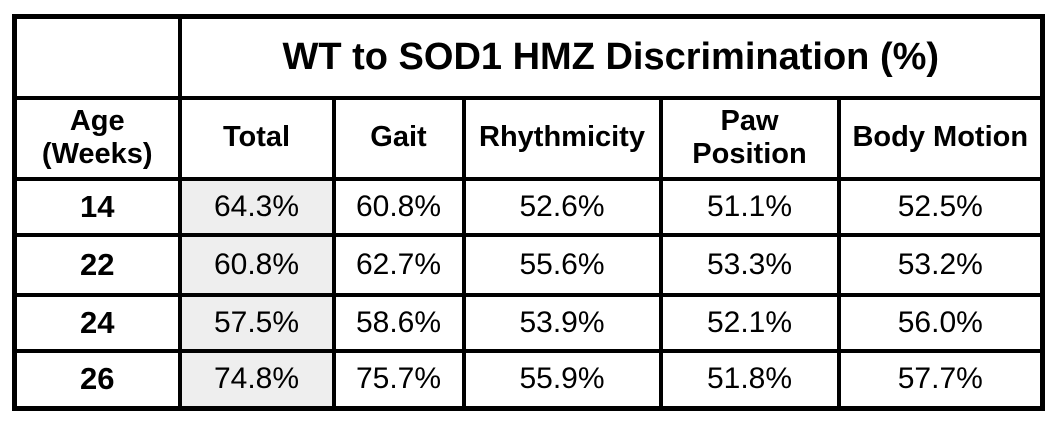 The image size is (1051, 421). What do you see at coordinates (256, 206) in the screenshot?
I see `total-value-cell: 64.3%` at bounding box center [256, 206].